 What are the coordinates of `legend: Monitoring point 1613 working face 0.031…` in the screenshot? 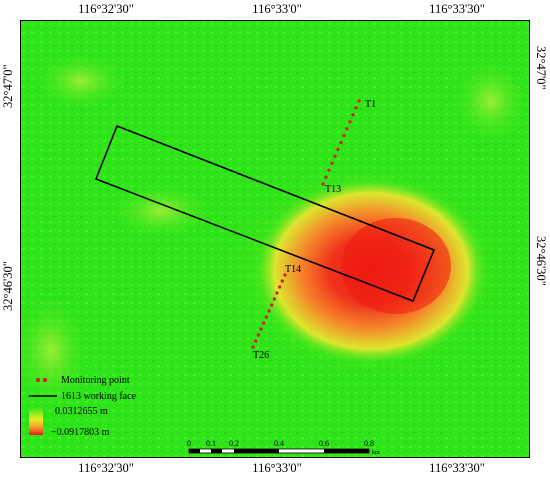 It's located at (83, 406).